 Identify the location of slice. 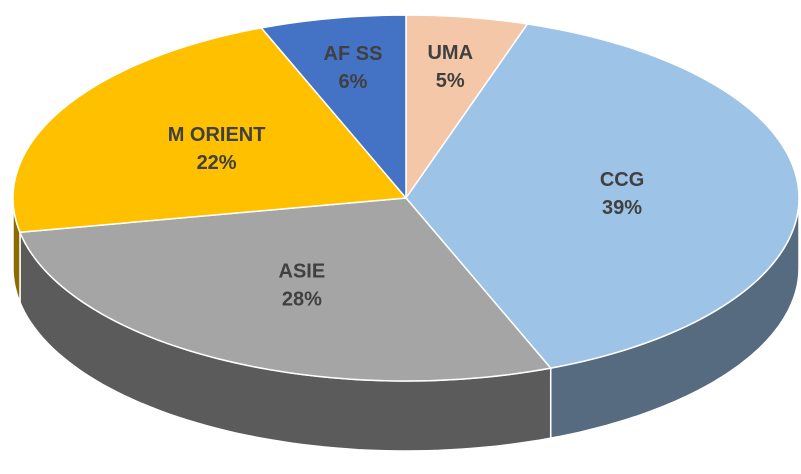
(333, 107).